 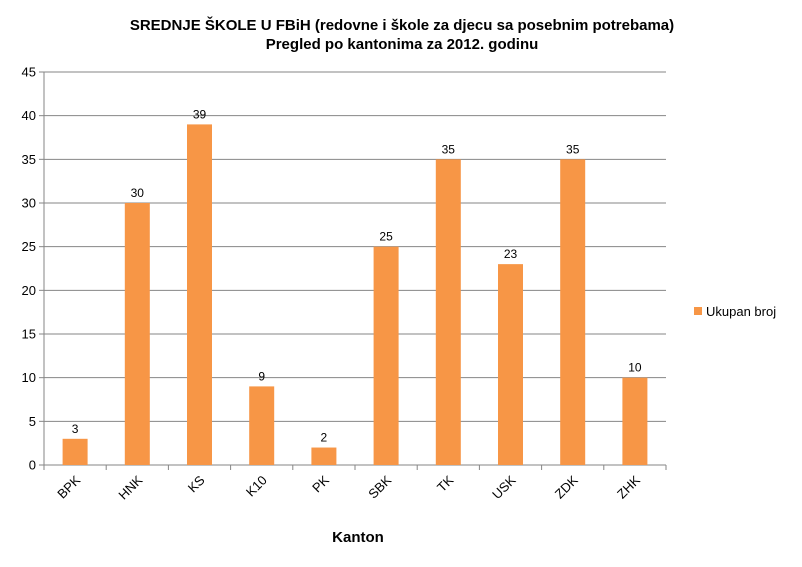 I want to click on x-tick-label: ZHK, so click(x=628, y=486).